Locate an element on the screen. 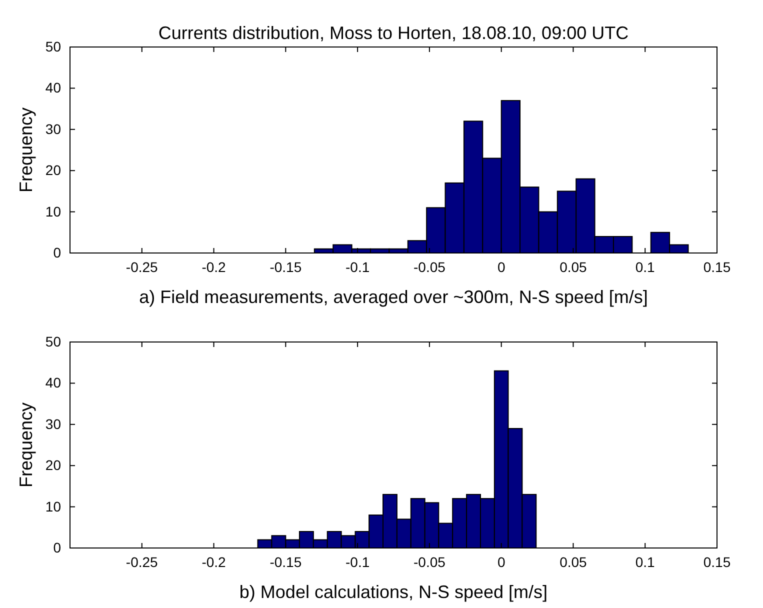 This screenshot has width=763, height=608. x-axis-title: a) Field measurements, averaged over ~300m, N-S speed [m/s] is located at coordinates (393, 297).